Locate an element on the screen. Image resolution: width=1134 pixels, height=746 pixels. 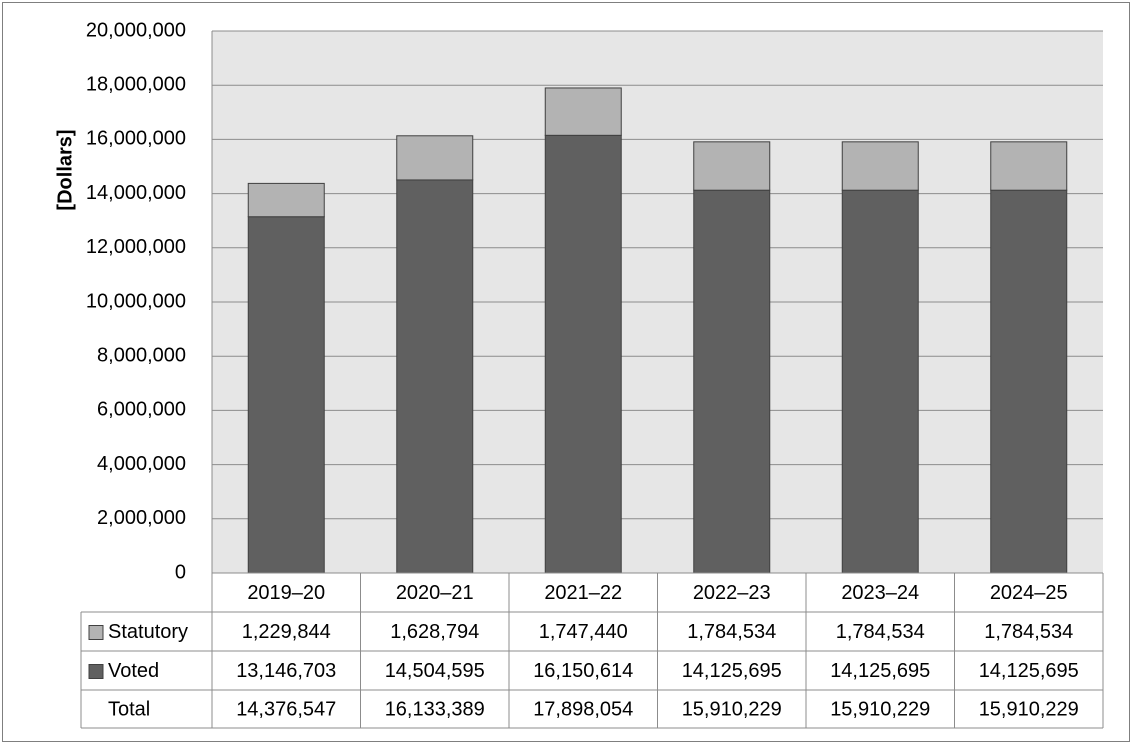
bar-statutory-2019–20 is located at coordinates (286, 200).